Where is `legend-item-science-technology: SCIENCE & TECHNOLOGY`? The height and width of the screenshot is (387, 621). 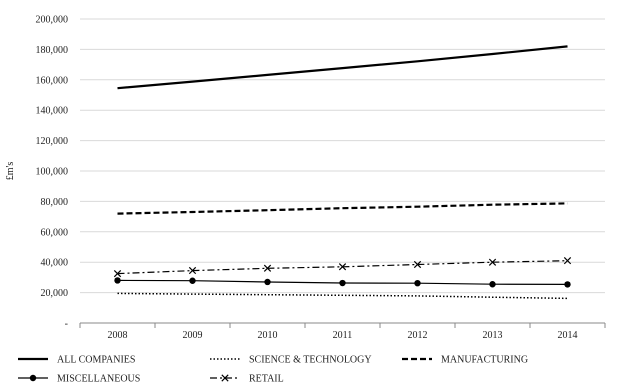 legend-item-science-technology: SCIENCE & TECHNOLOGY is located at coordinates (291, 360).